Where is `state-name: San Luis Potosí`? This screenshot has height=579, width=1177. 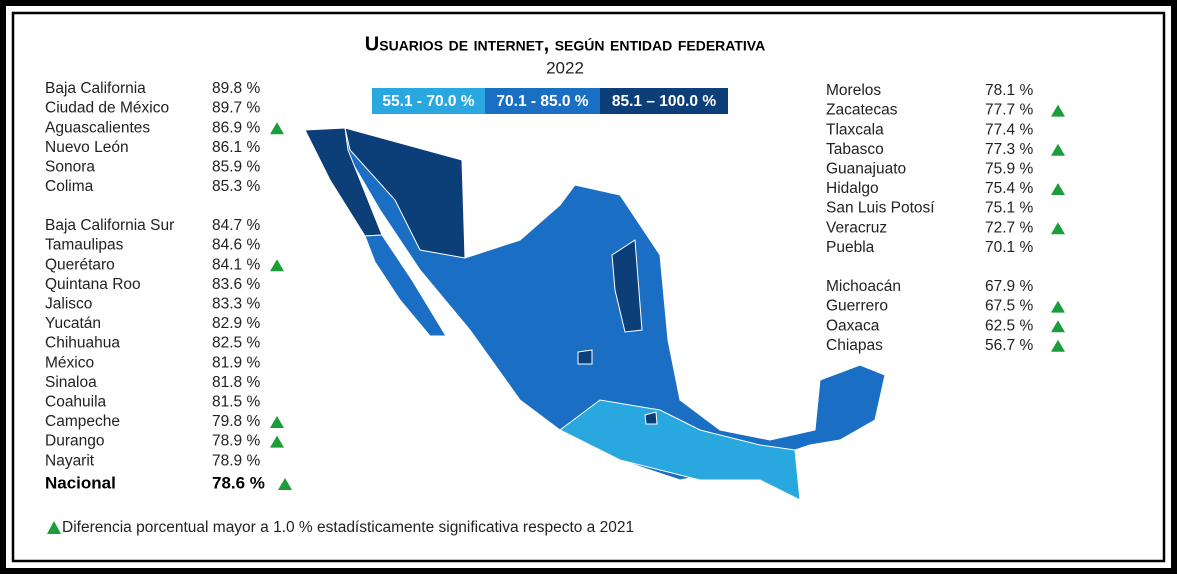 state-name: San Luis Potosí is located at coordinates (880, 208).